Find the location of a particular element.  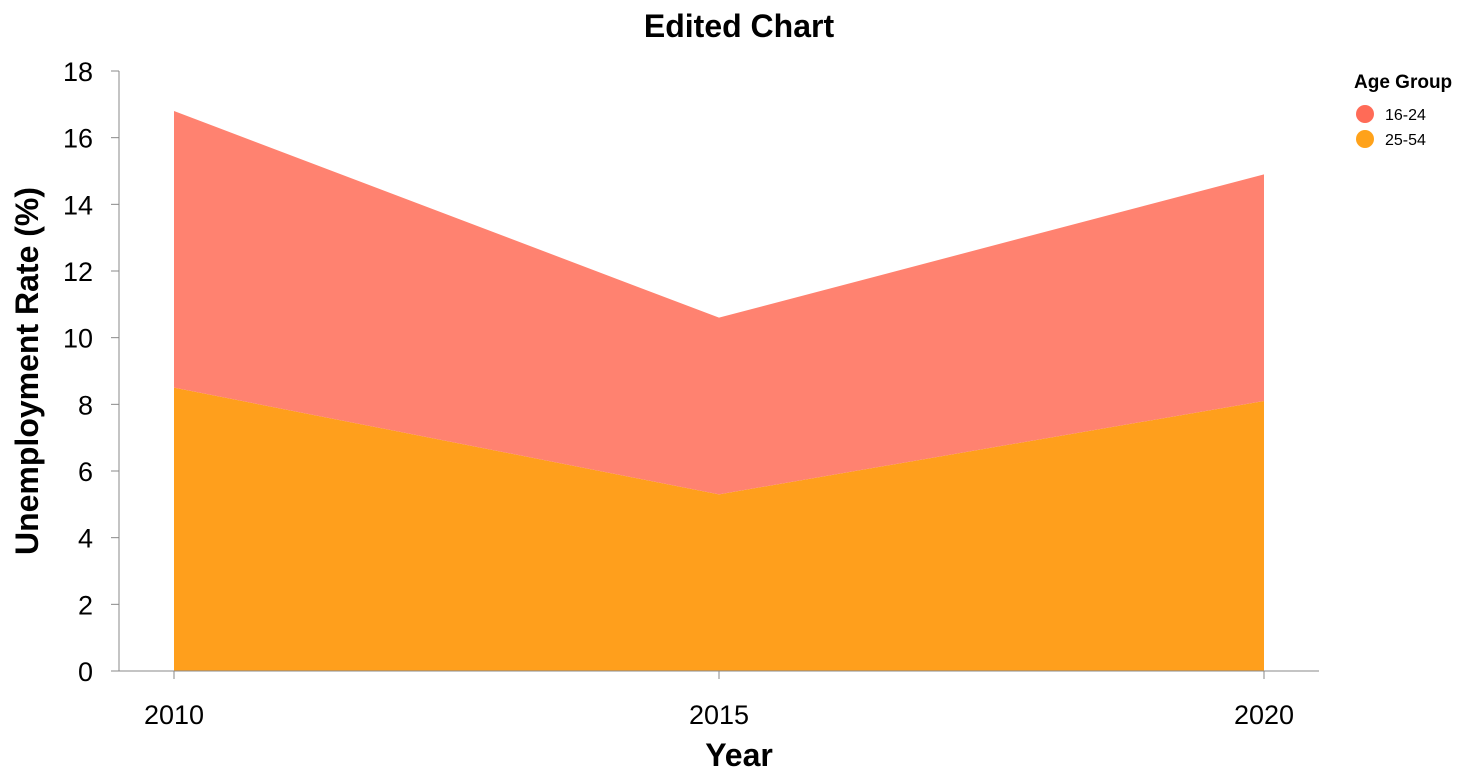

legend-label-25-54: 25-54 is located at coordinates (1405, 140).